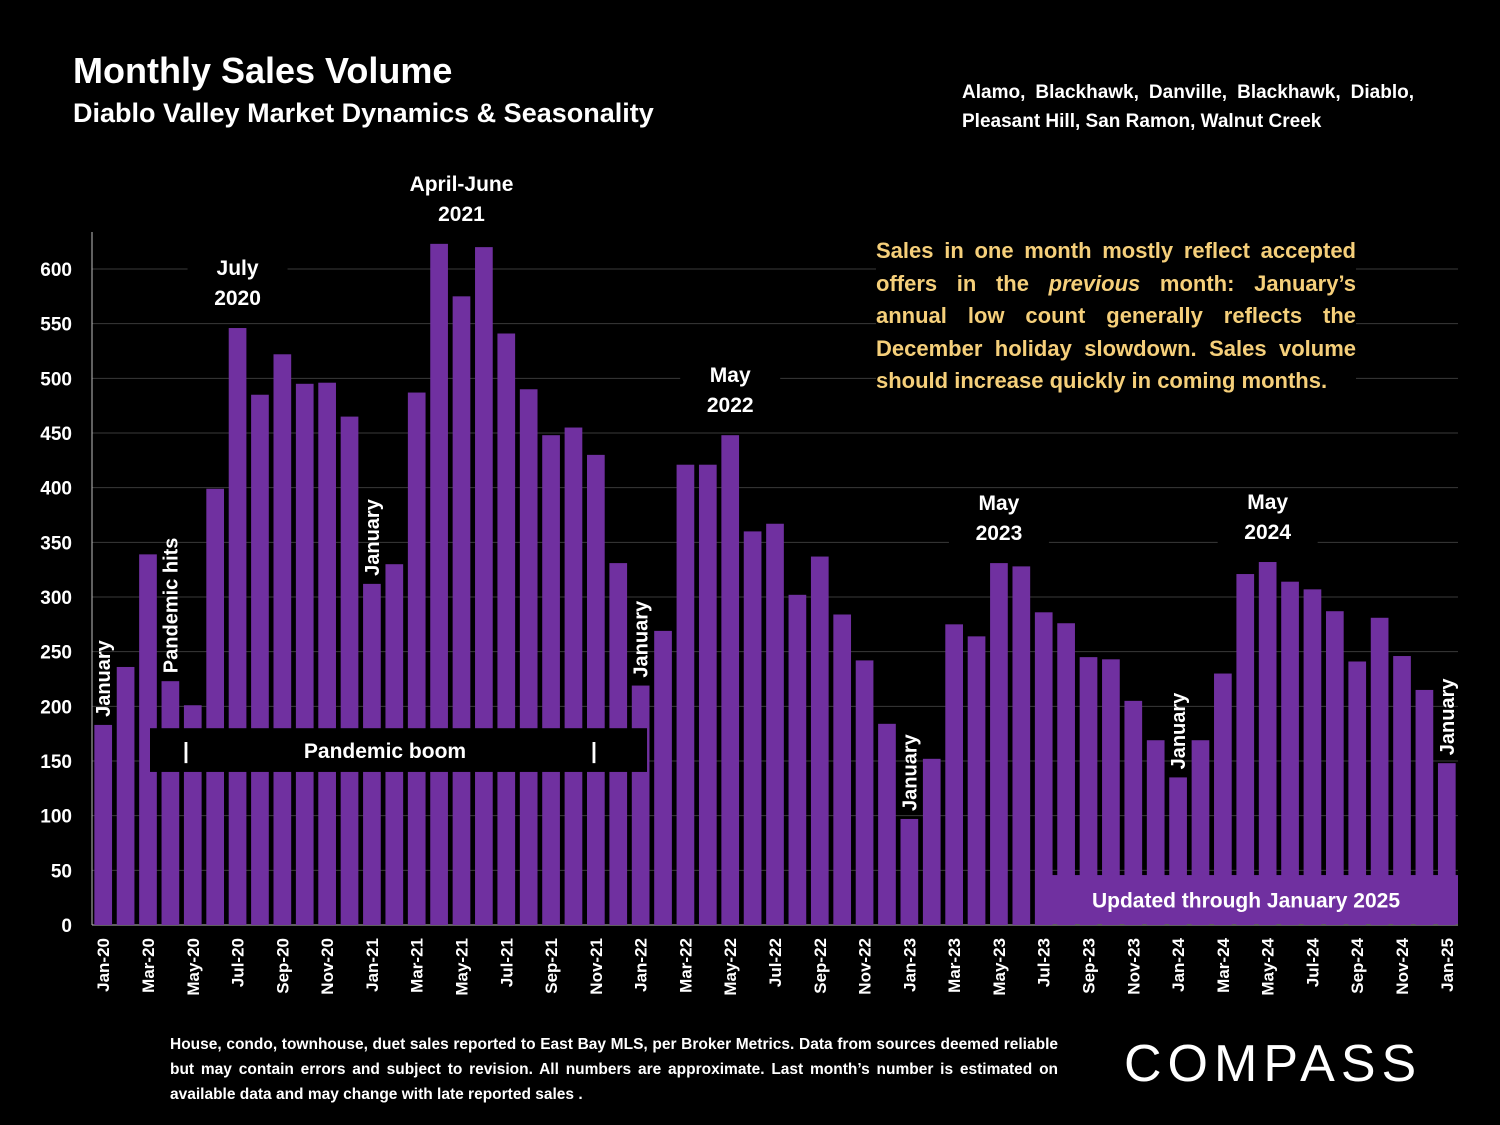  Describe the element at coordinates (730, 405) in the screenshot. I see `annotation-year: 2022` at that location.